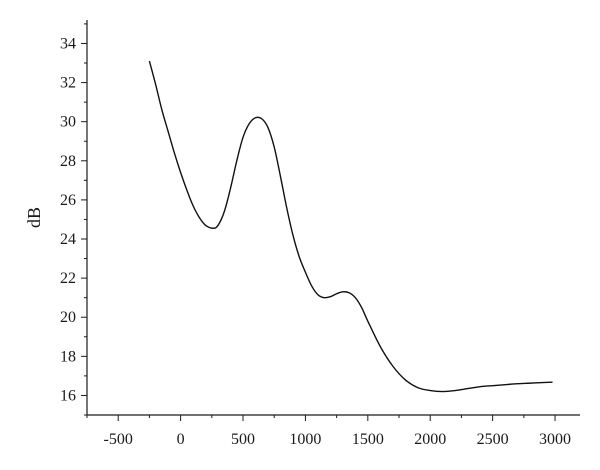  What do you see at coordinates (68, 122) in the screenshot?
I see `y-tick-label: 30` at bounding box center [68, 122].